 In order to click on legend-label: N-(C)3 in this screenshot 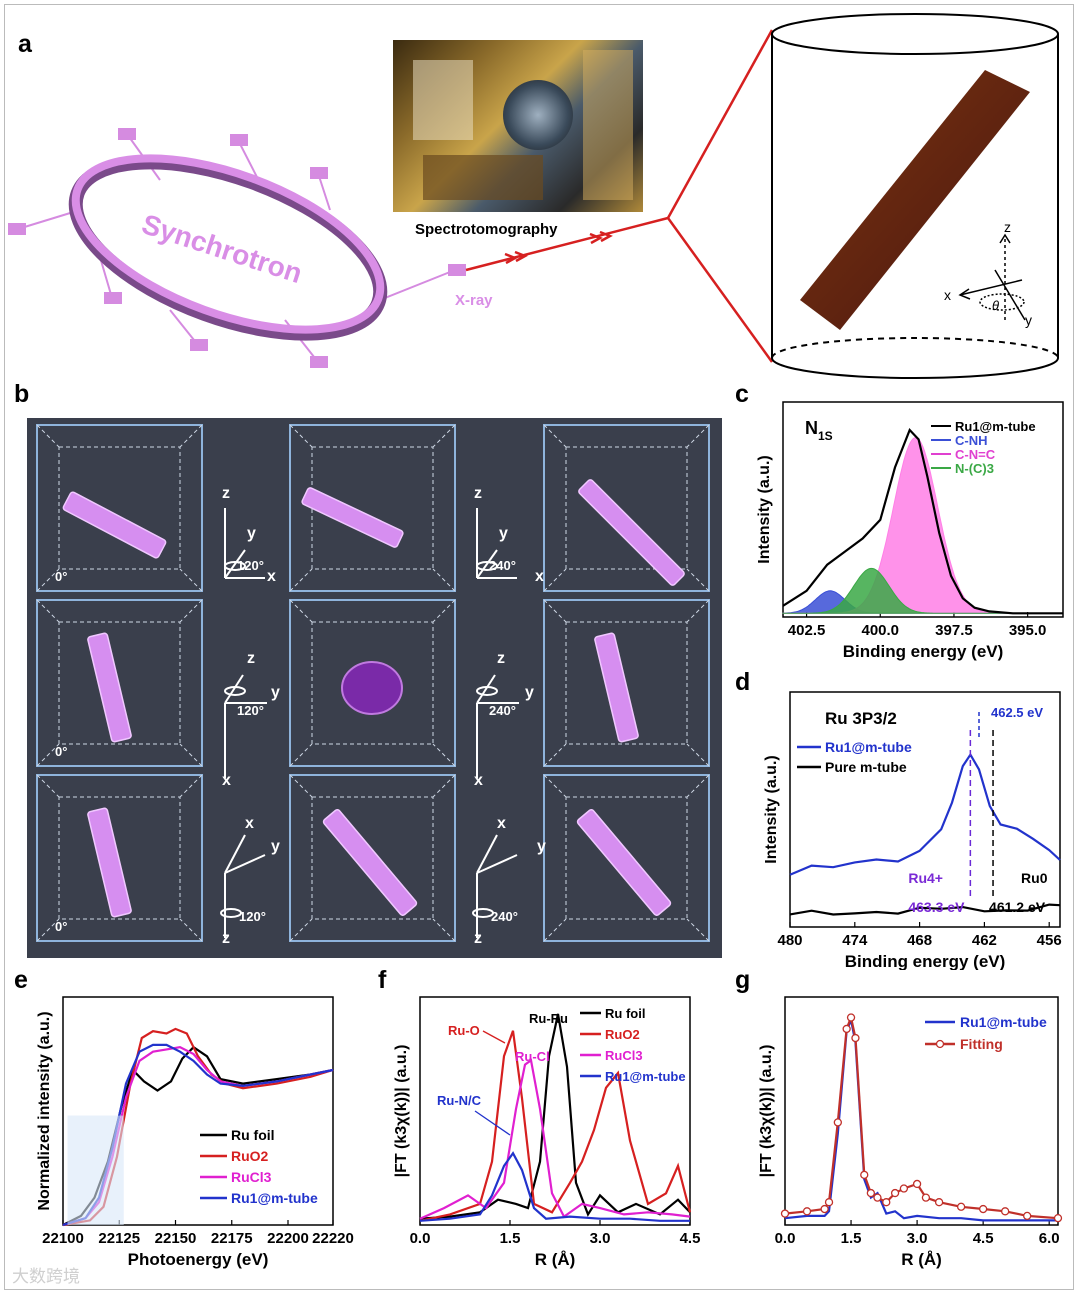, I will do `click(974, 468)`.